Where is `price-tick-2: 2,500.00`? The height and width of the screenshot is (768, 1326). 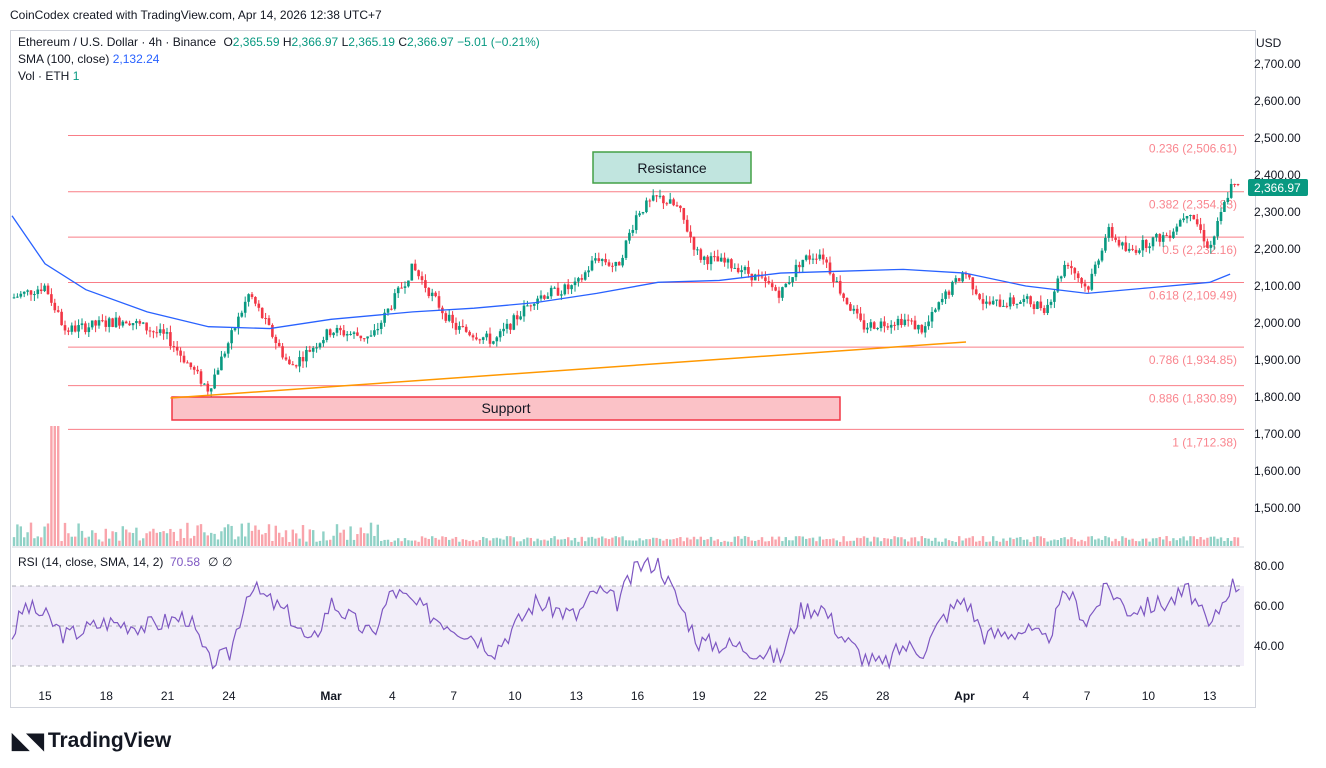
price-tick-2: 2,500.00 is located at coordinates (1277, 138).